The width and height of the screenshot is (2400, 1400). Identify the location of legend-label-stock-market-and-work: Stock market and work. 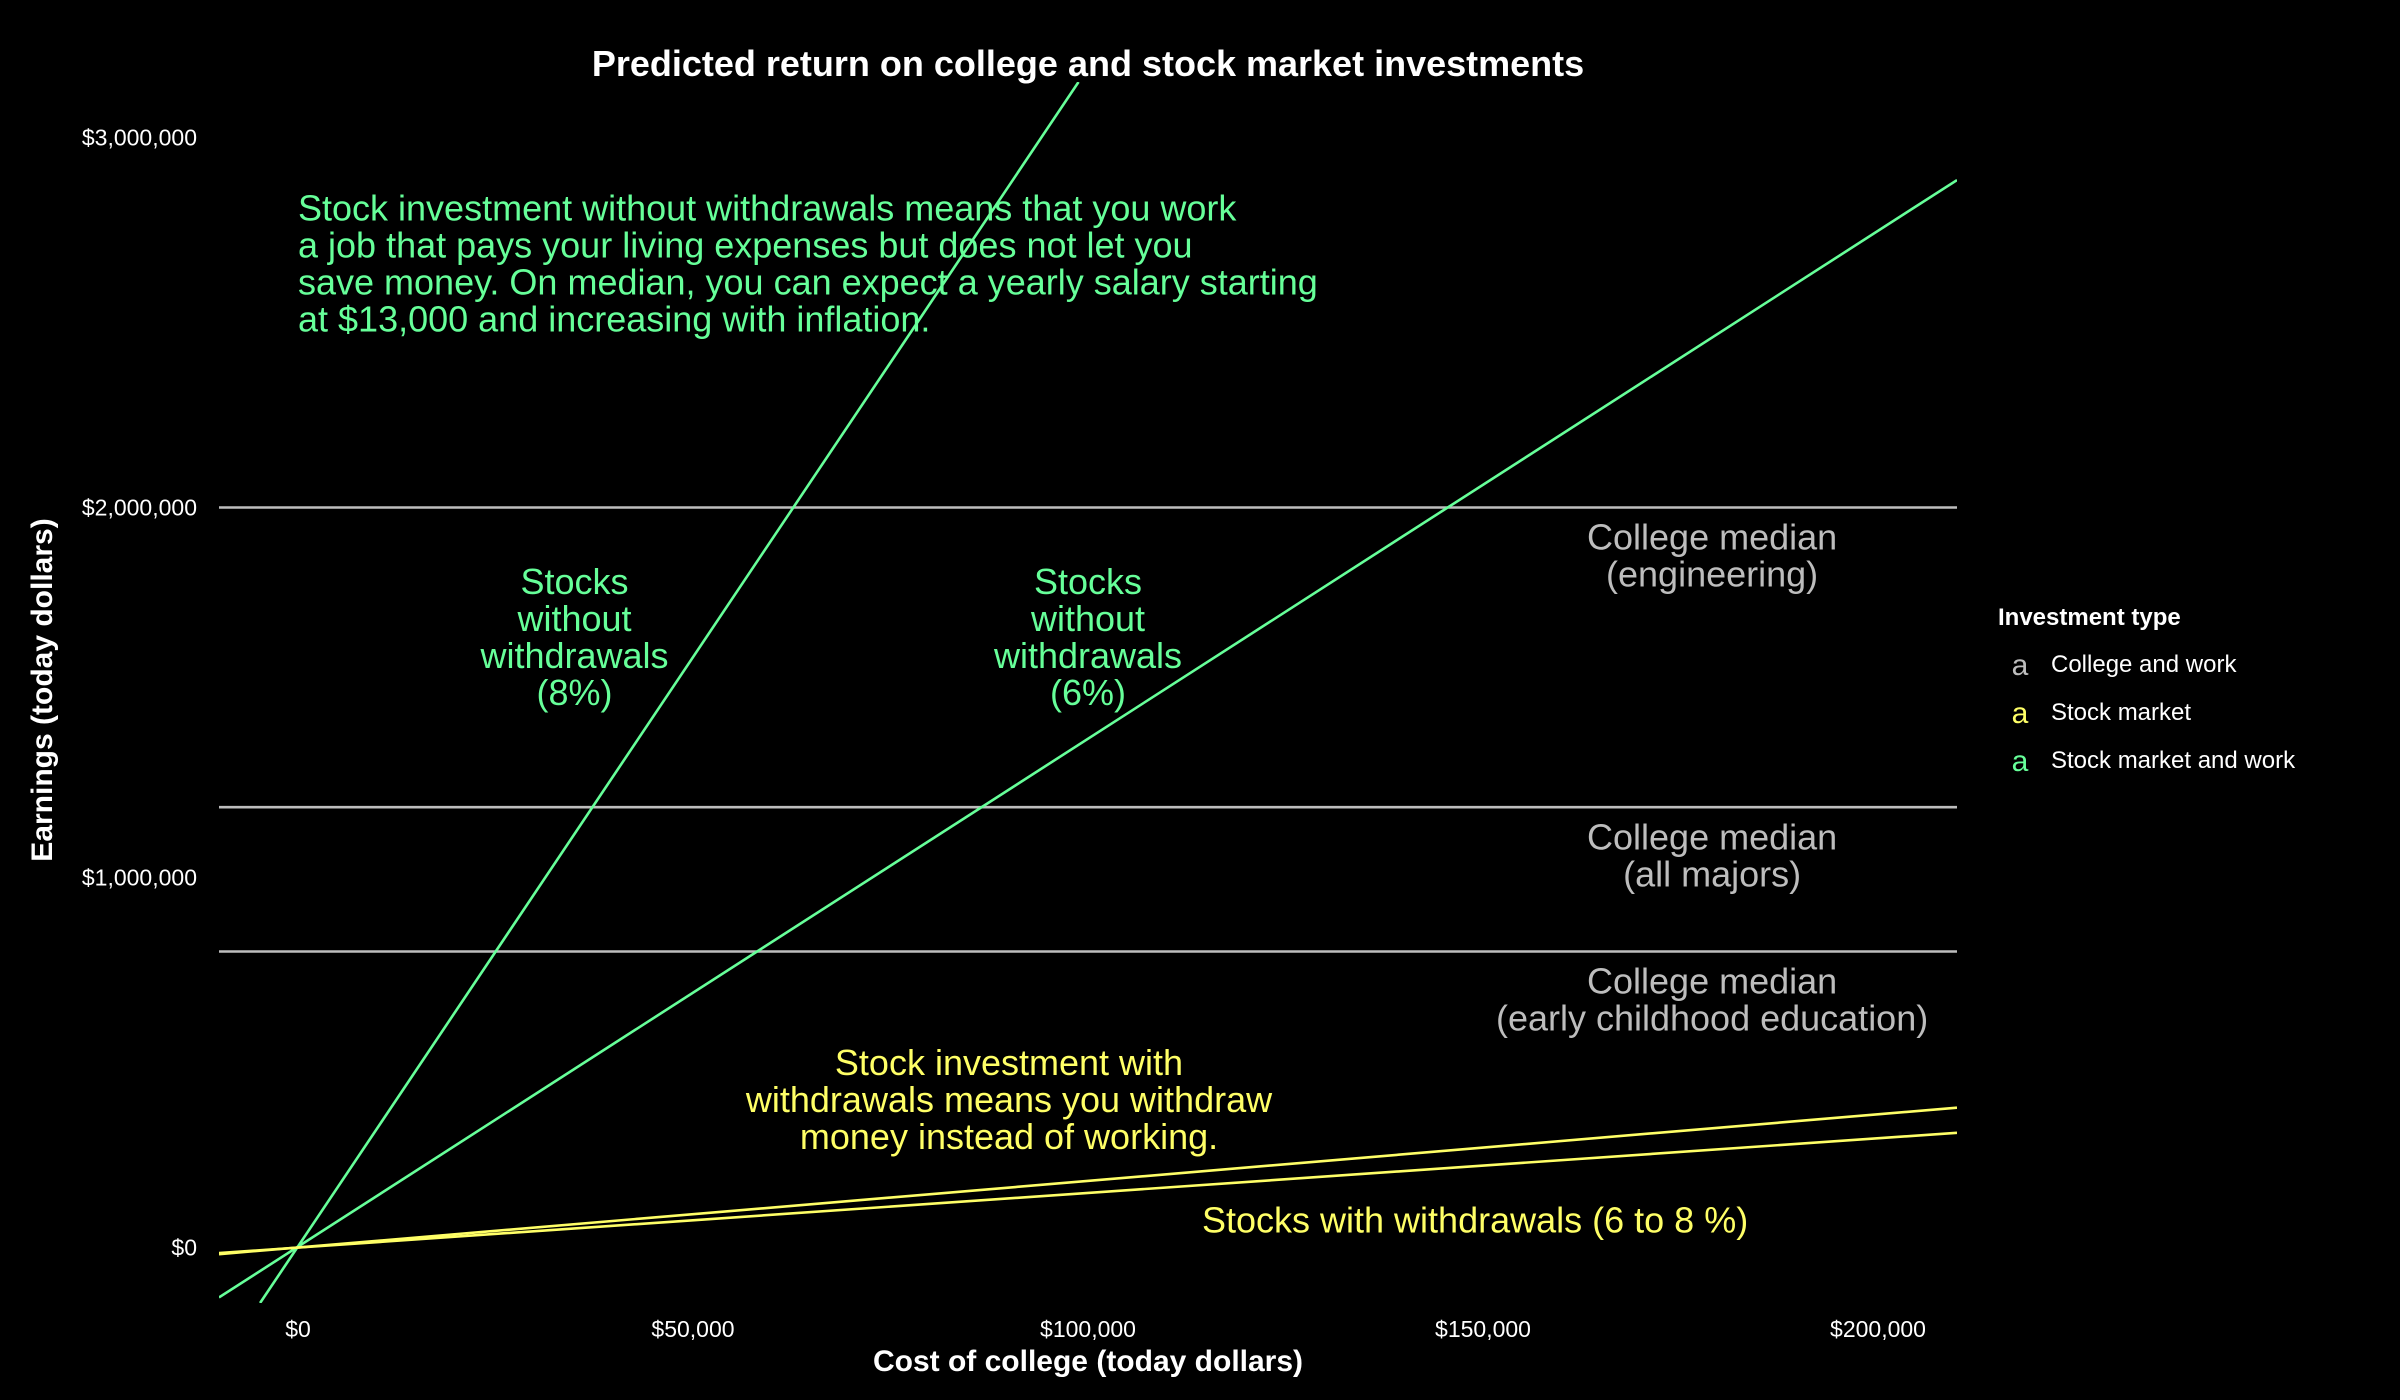
(2173, 760).